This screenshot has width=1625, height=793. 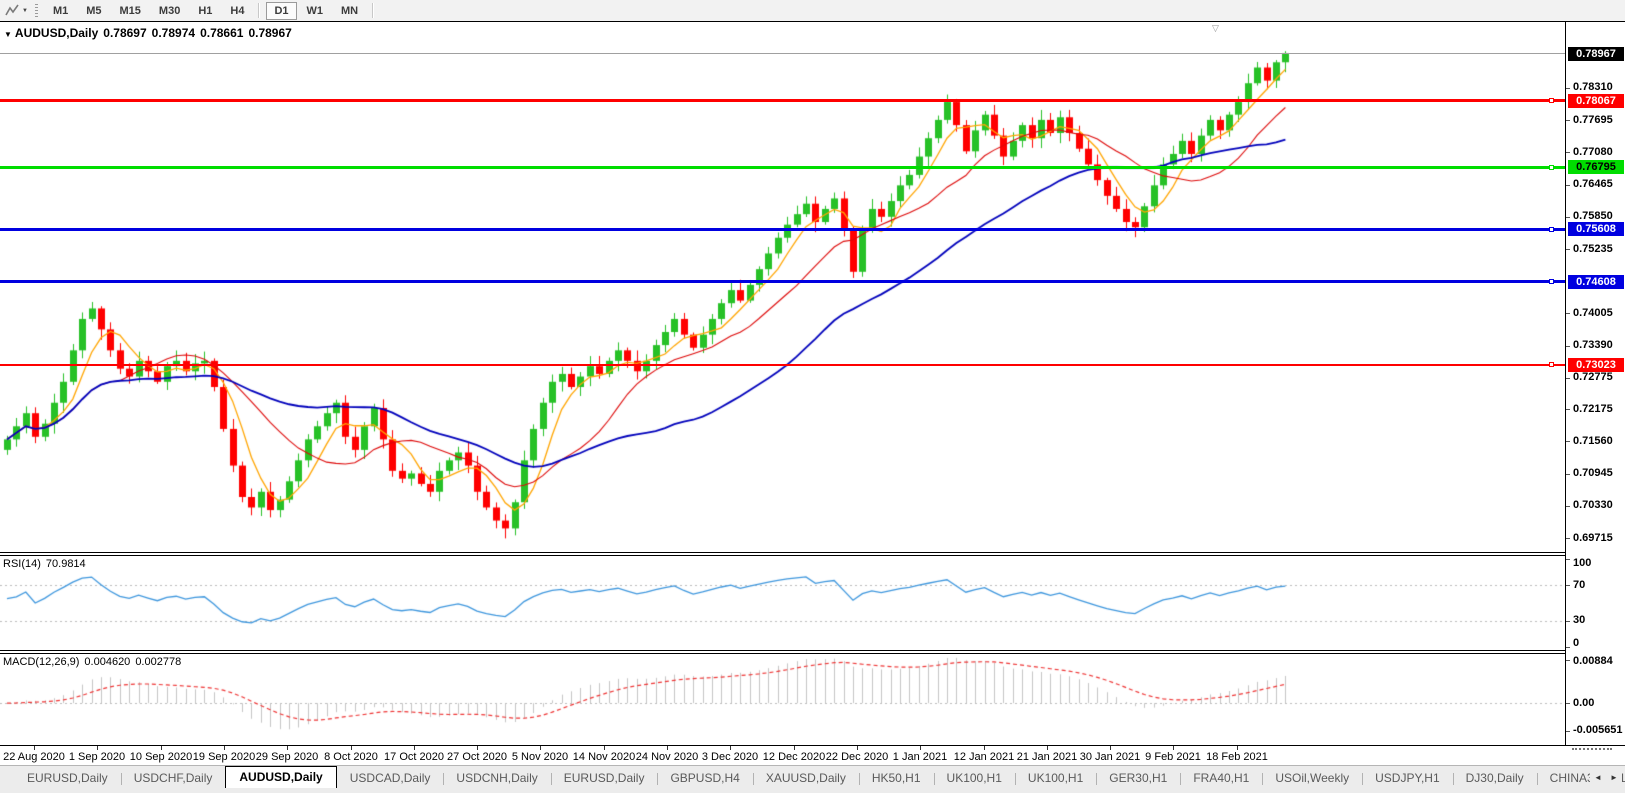 I want to click on tab-usdcad-daily: USDCAD,Daily, so click(x=390, y=778).